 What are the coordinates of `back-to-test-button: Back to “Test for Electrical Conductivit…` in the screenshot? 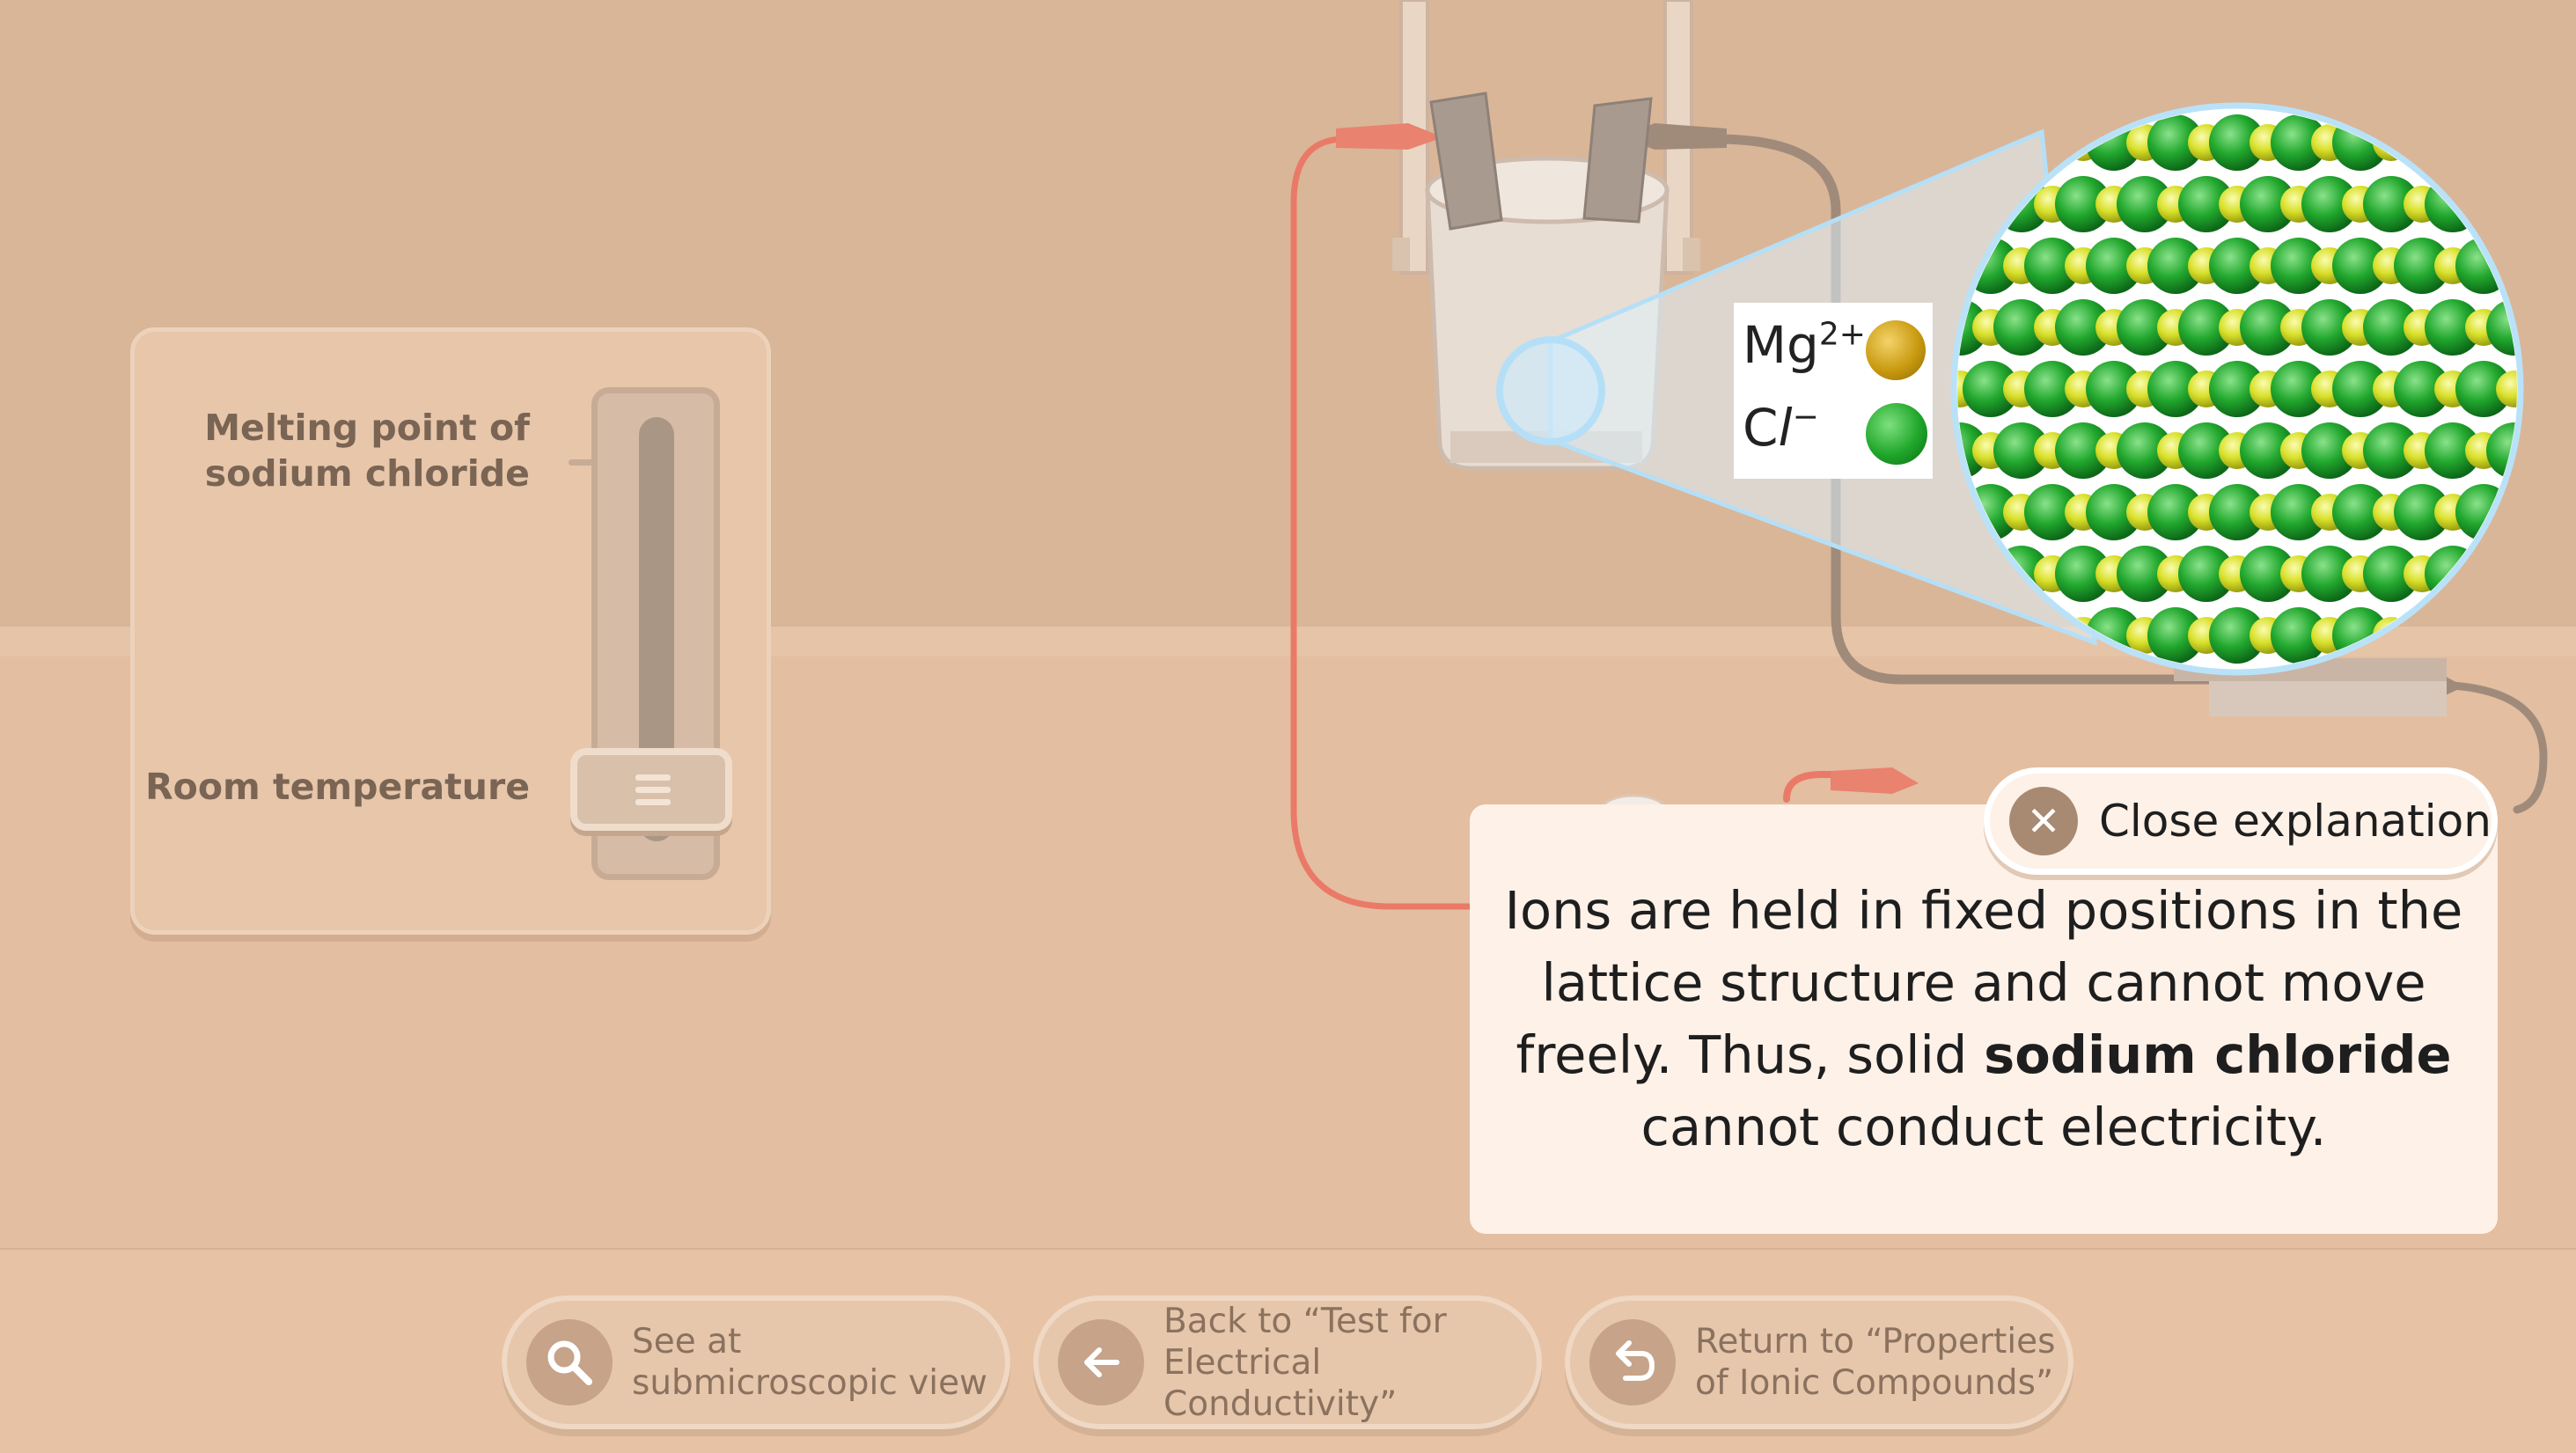 It's located at (1287, 1362).